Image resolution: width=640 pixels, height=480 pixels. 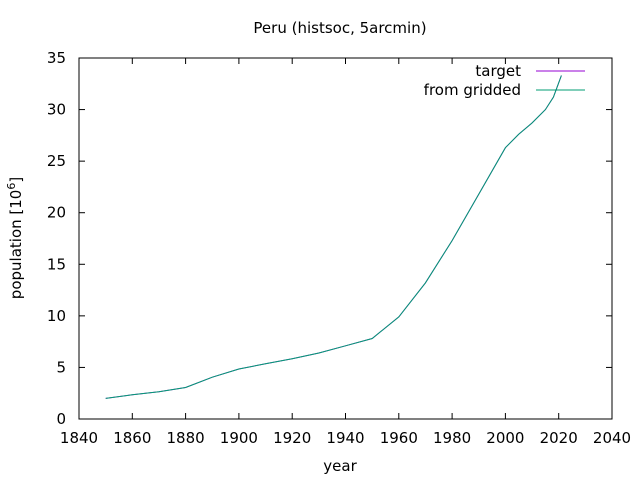 What do you see at coordinates (399, 438) in the screenshot?
I see `x-tick-label: 1960` at bounding box center [399, 438].